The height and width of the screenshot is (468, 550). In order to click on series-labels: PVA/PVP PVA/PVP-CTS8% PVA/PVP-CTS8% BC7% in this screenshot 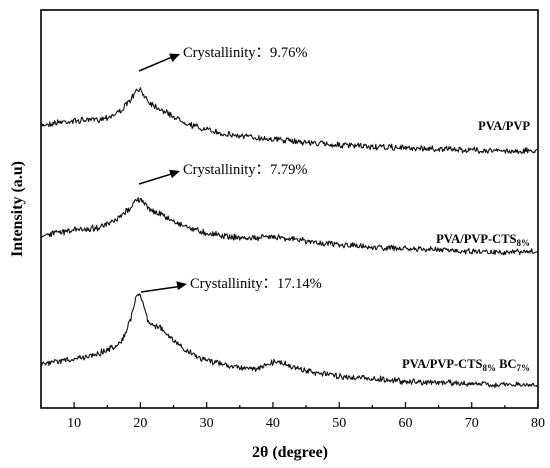, I will do `click(466, 246)`.